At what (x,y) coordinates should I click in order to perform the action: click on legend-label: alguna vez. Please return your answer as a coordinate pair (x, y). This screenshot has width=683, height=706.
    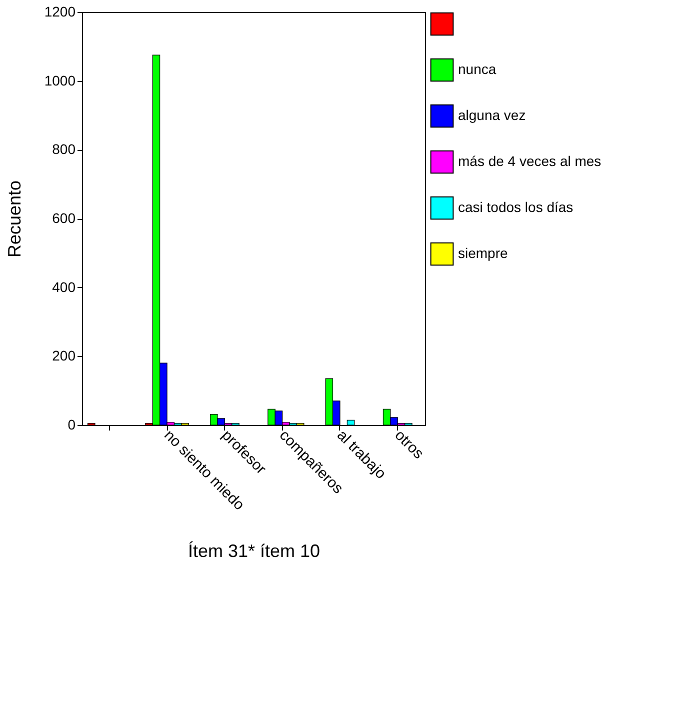
    Looking at the image, I should click on (492, 115).